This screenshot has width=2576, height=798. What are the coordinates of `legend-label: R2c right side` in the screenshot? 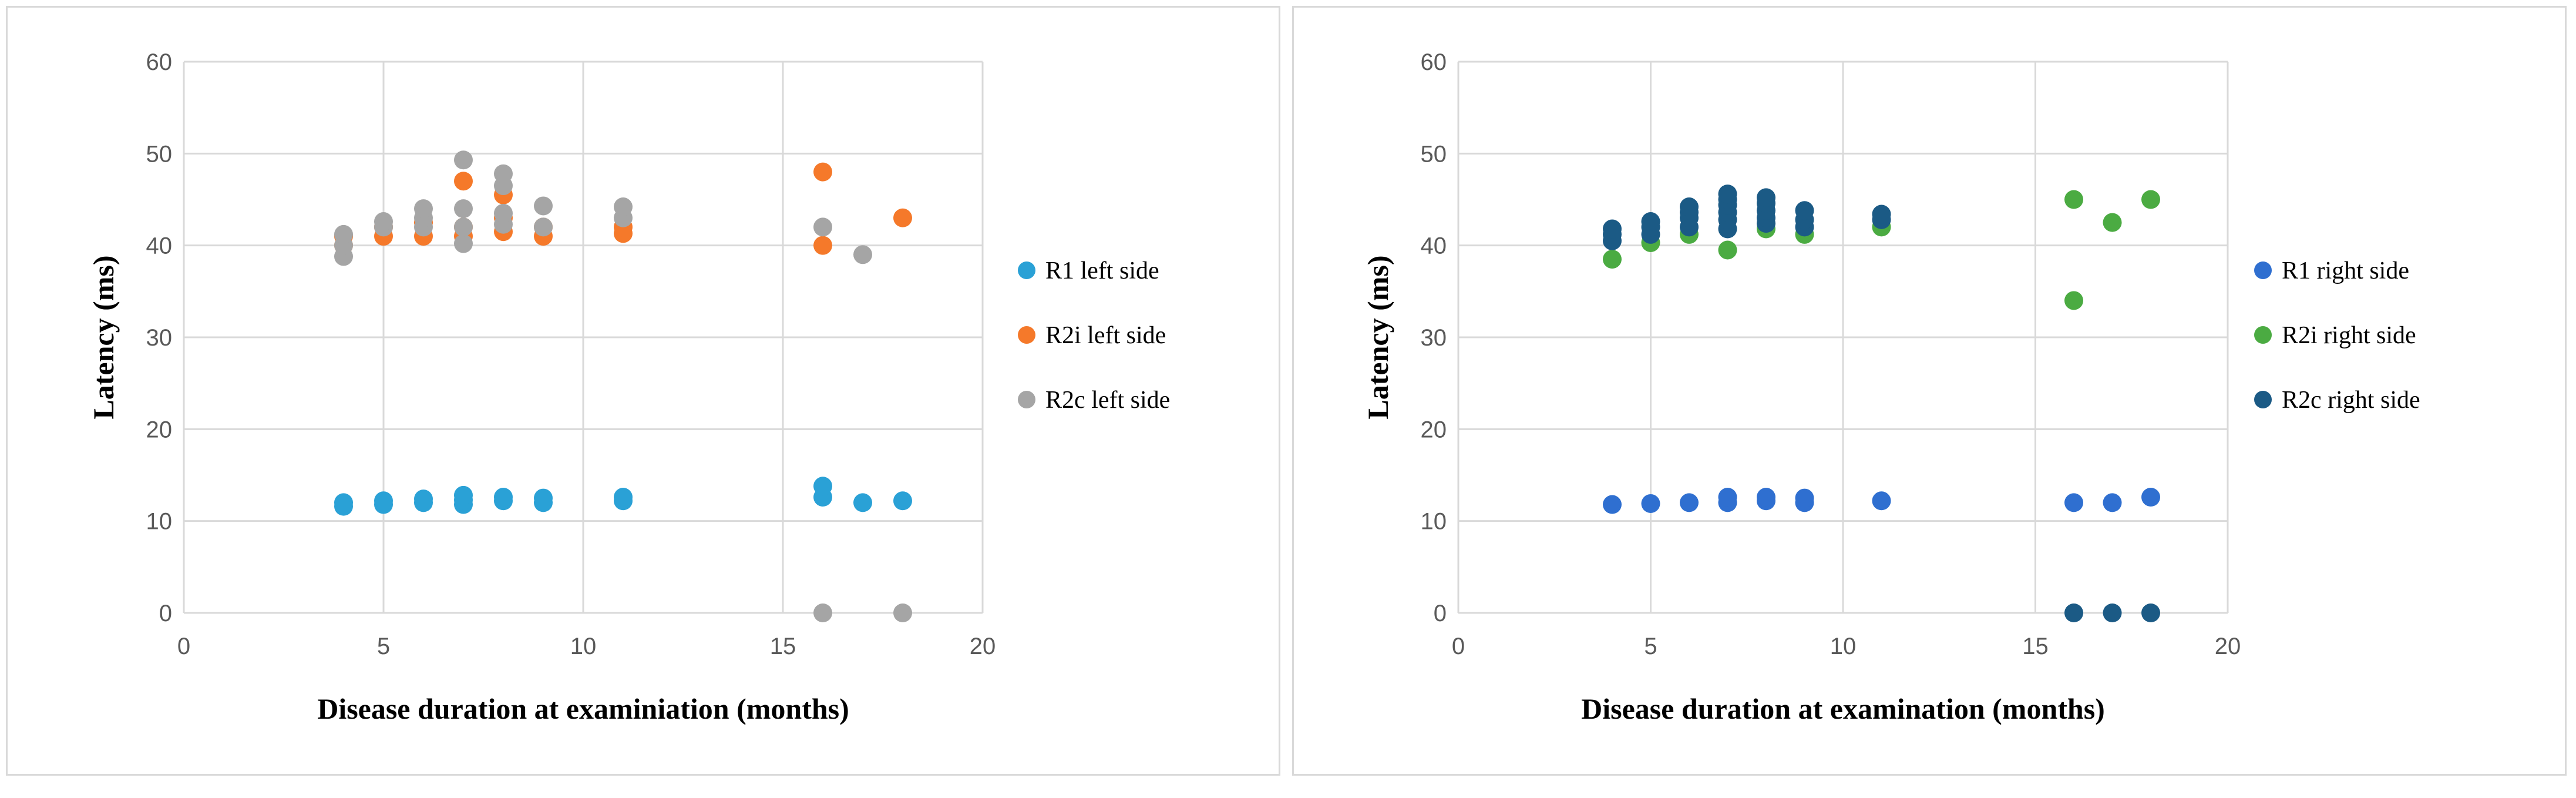 It's located at (2351, 401).